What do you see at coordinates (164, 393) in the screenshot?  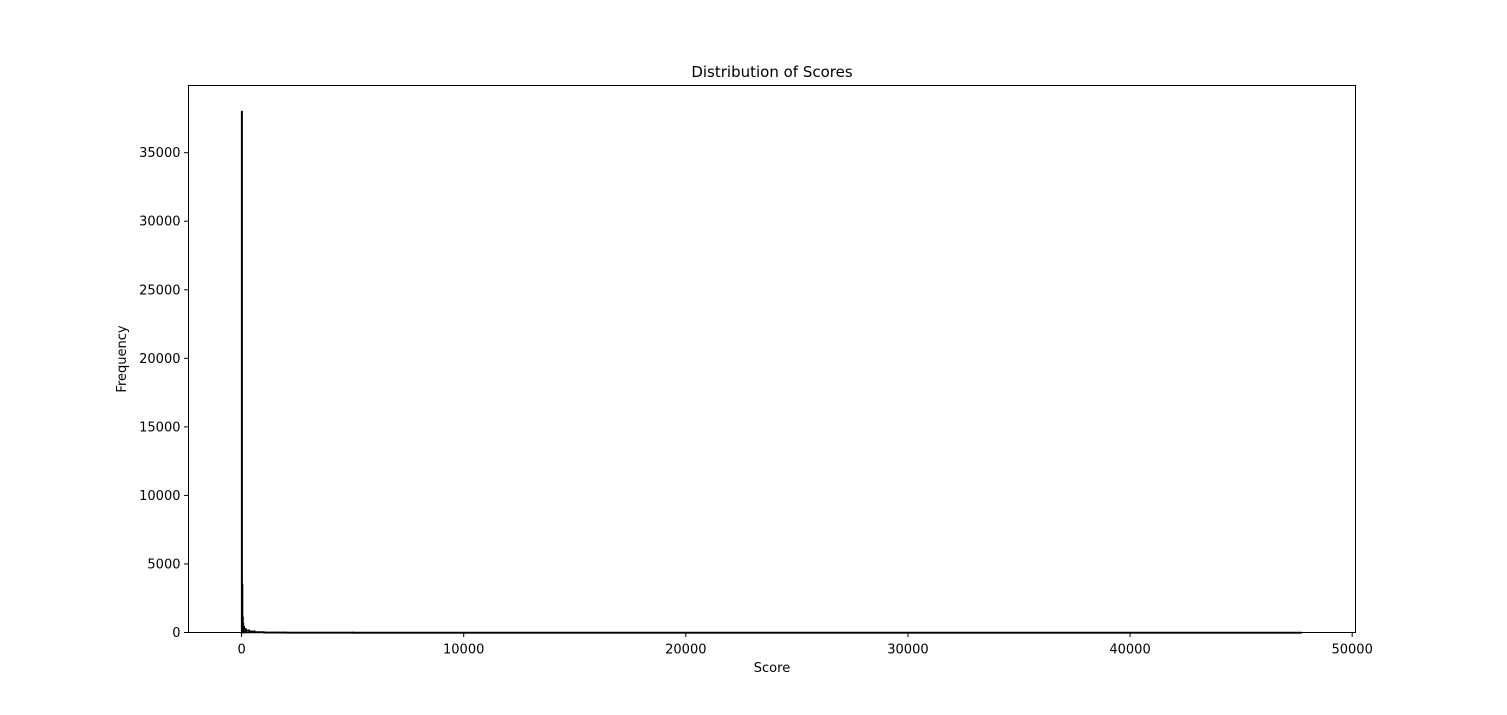 I see `y-axis-ticks: 0 5000 10000 15000 20000 25000 30000 35000` at bounding box center [164, 393].